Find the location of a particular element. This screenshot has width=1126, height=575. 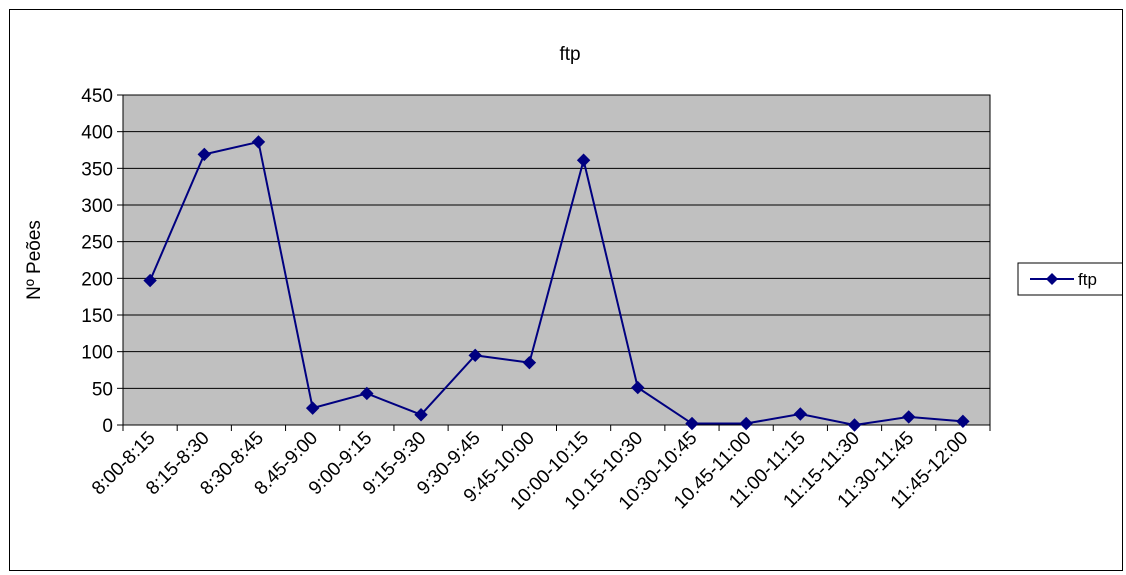

y-tick-label: 400 is located at coordinates (97, 133).